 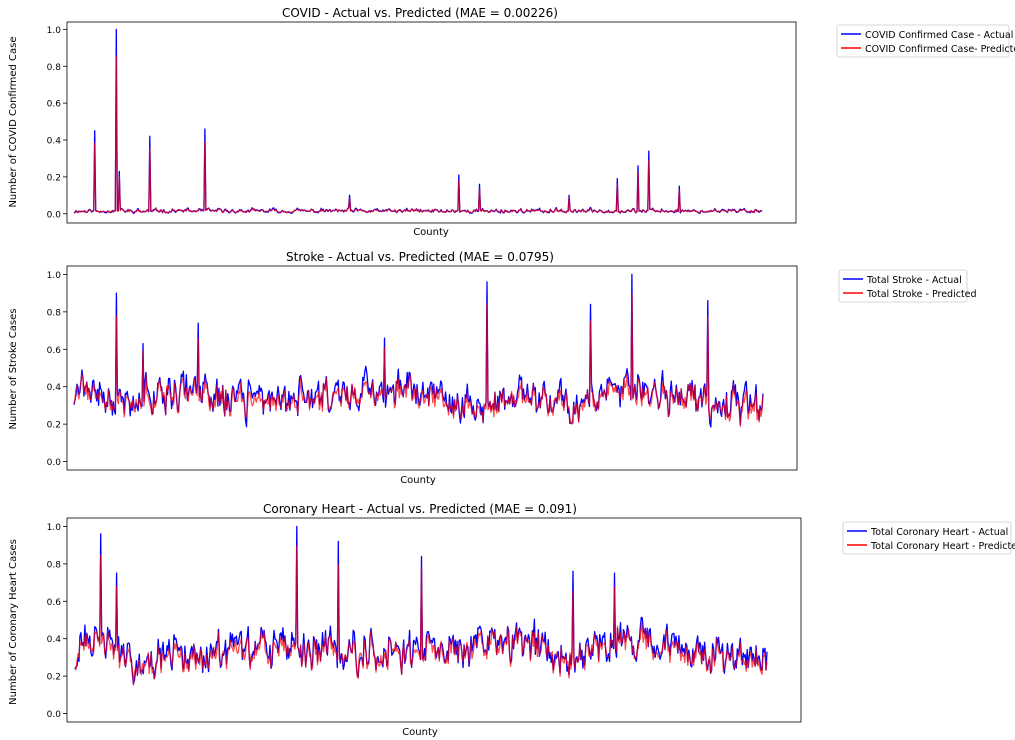 What do you see at coordinates (54, 603) in the screenshot?
I see `coronary-y-tick-label: 0.6` at bounding box center [54, 603].